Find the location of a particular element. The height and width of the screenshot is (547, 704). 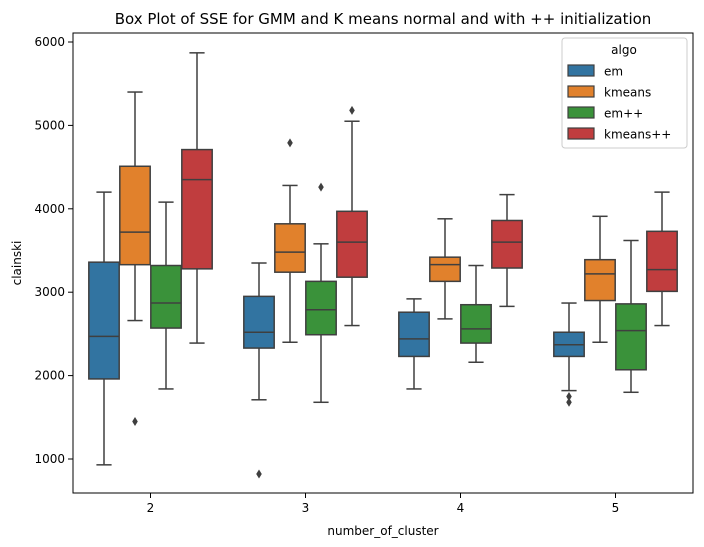

box-kmeans++-5 is located at coordinates (662, 259).